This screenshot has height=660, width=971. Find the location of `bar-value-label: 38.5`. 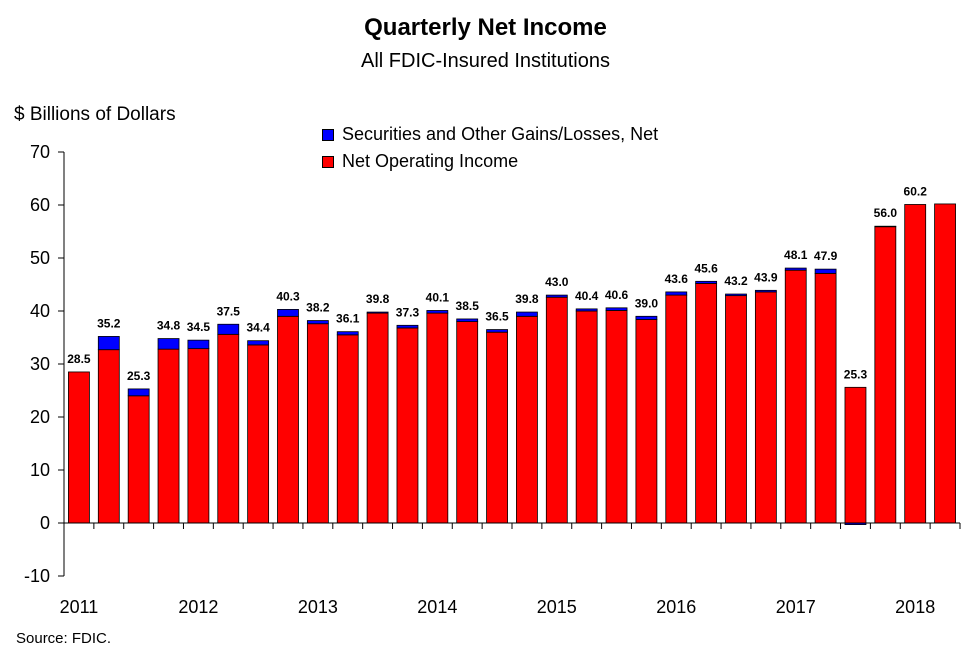

bar-value-label: 38.5 is located at coordinates (468, 306).